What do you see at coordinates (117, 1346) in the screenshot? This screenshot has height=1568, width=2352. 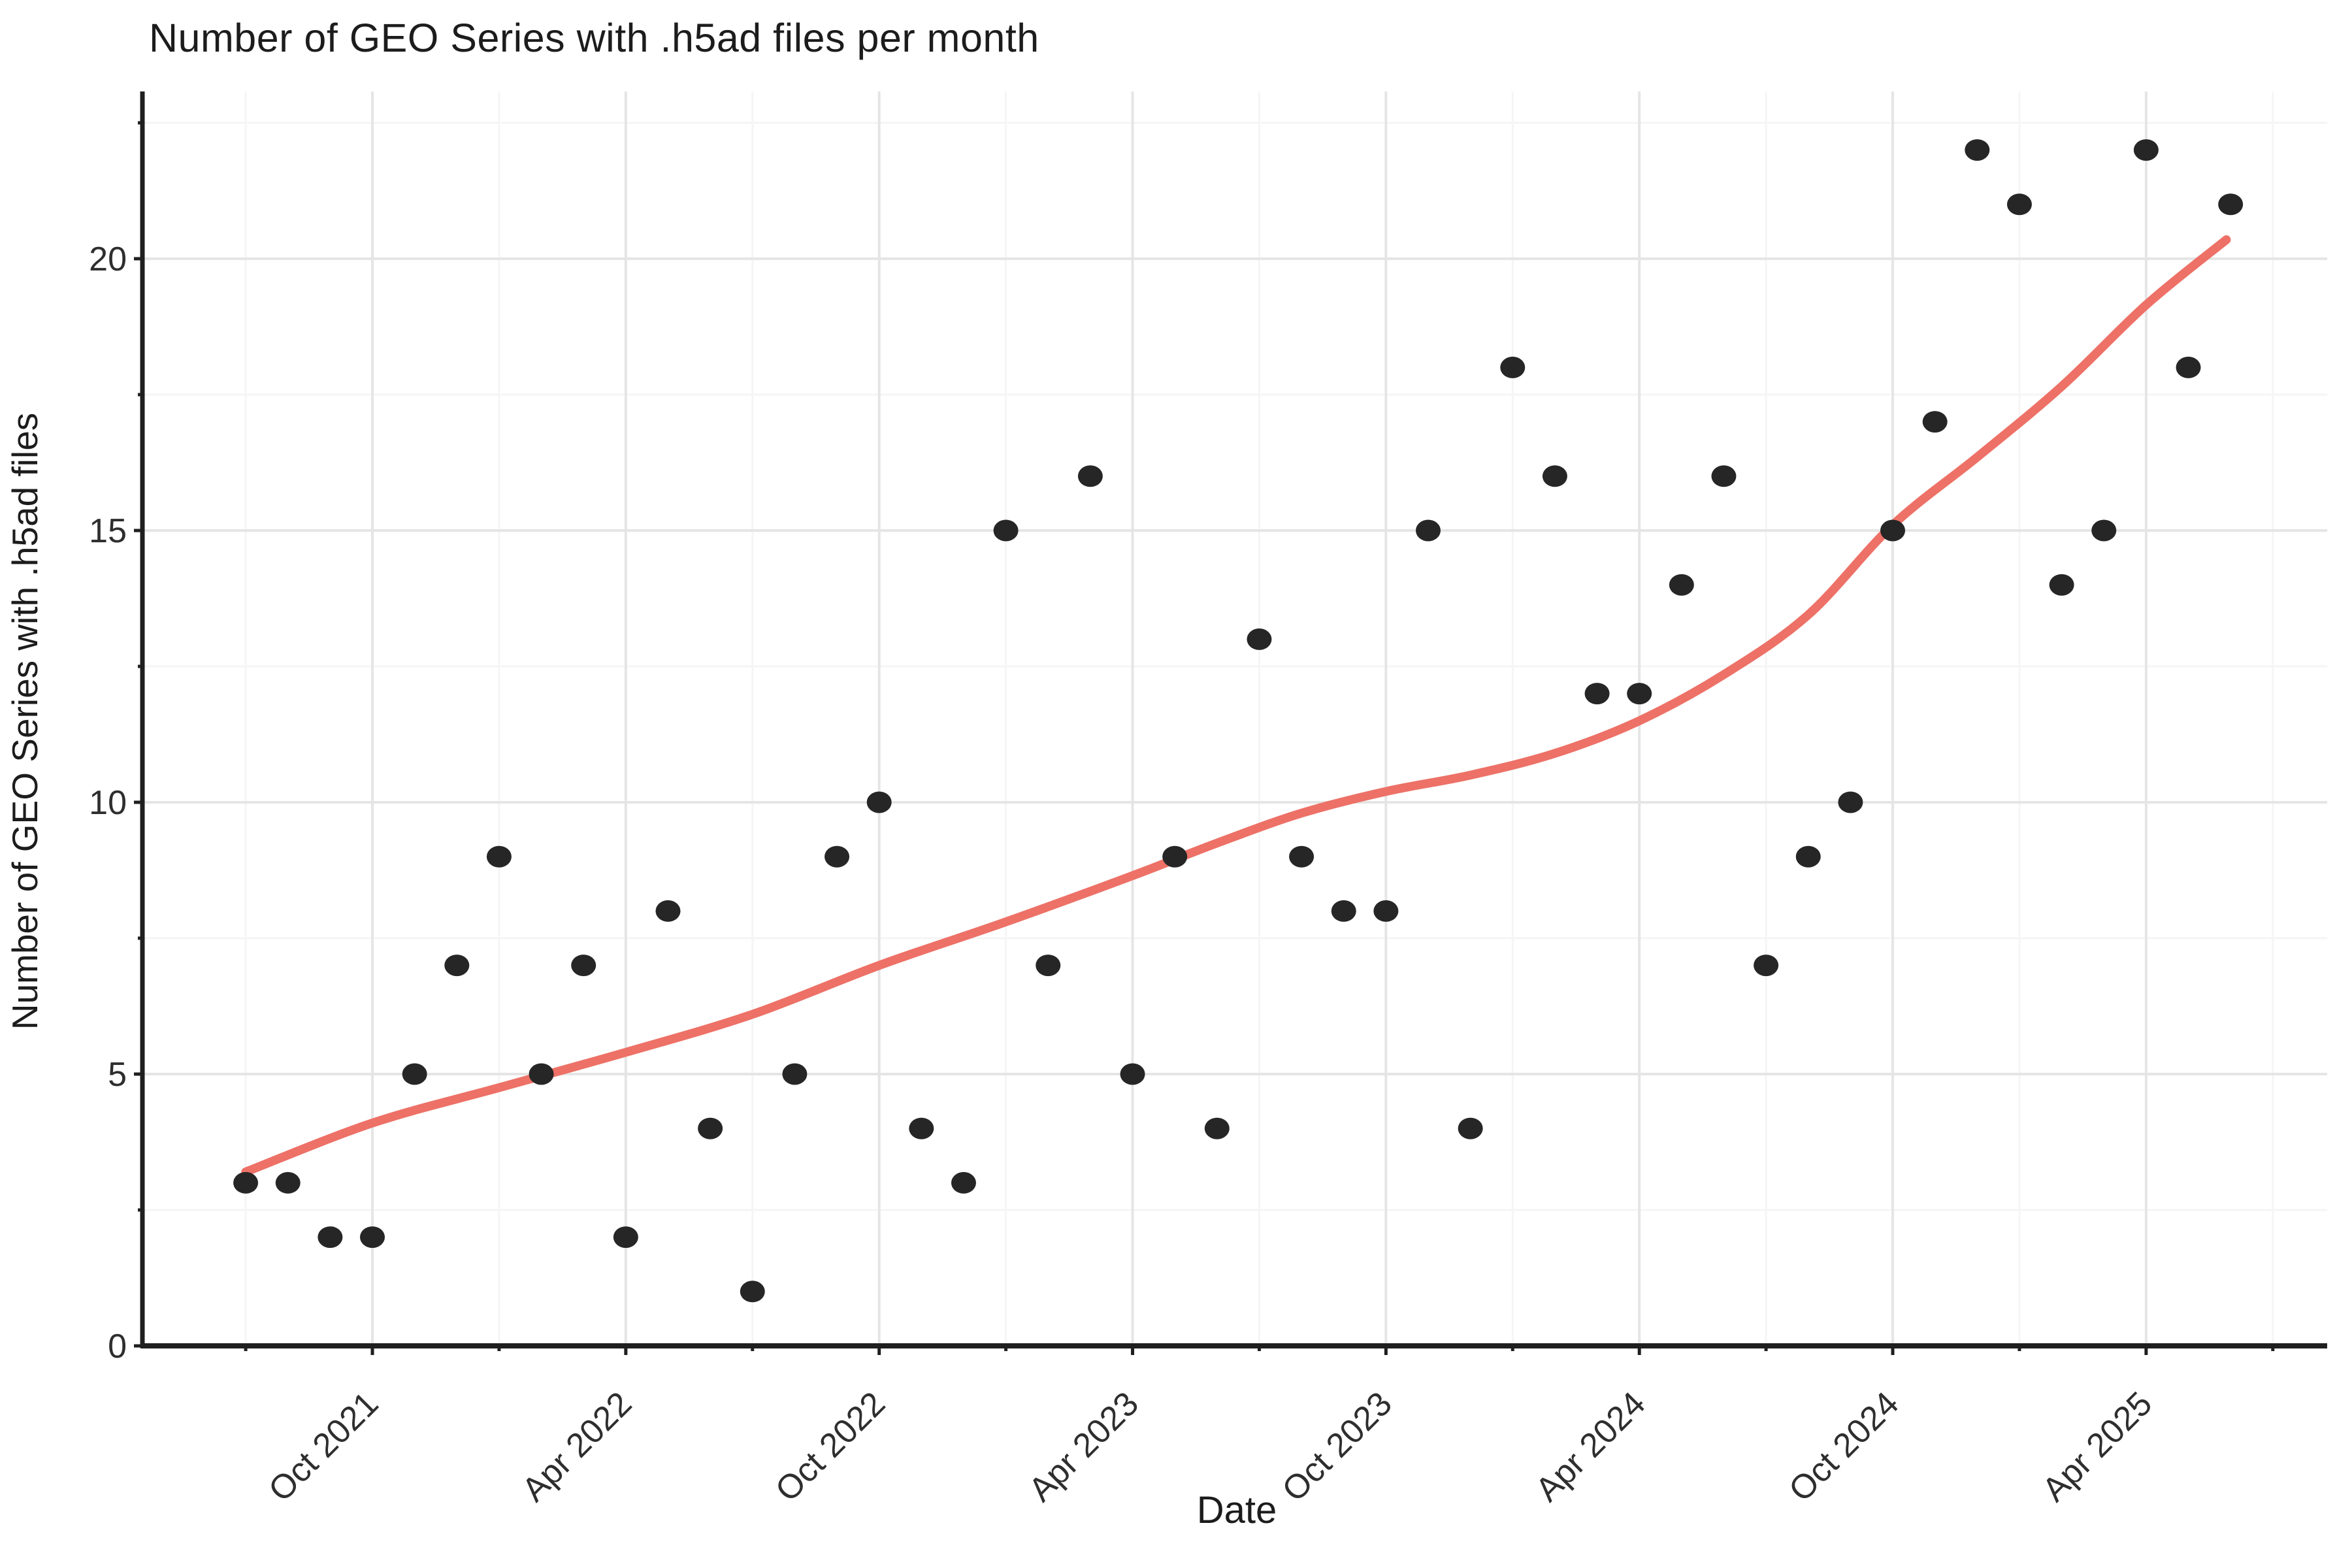 I see `y-tick-label: 0` at bounding box center [117, 1346].